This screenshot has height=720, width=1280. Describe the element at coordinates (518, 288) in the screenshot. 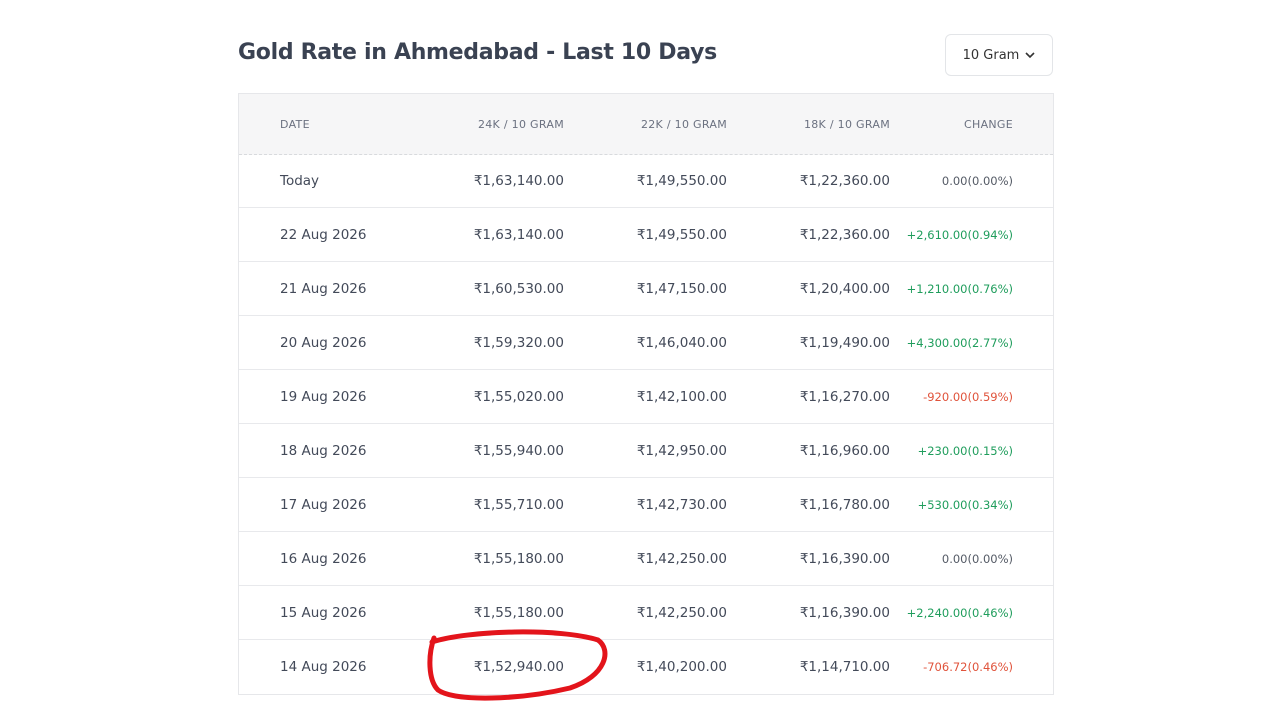

I see `rate-cell: ₹1,60,530.00` at that location.